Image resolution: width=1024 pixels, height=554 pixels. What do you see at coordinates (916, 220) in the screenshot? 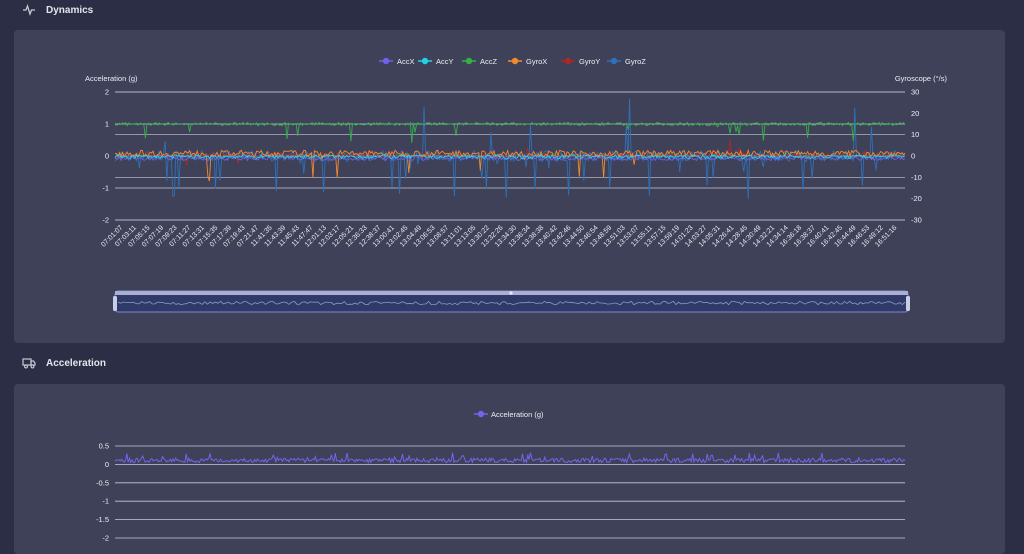
I see `right-tick-label: -30` at bounding box center [916, 220].